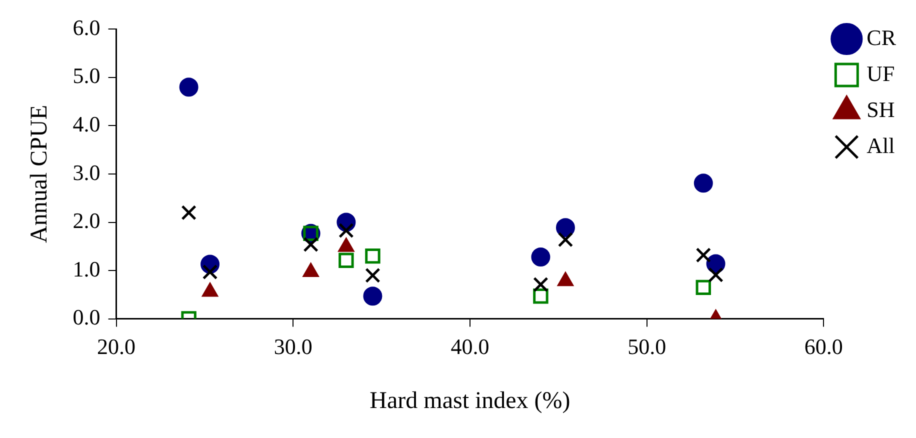 This screenshot has width=916, height=438. What do you see at coordinates (823, 346) in the screenshot?
I see `x-tick-label: 60.0` at bounding box center [823, 346].